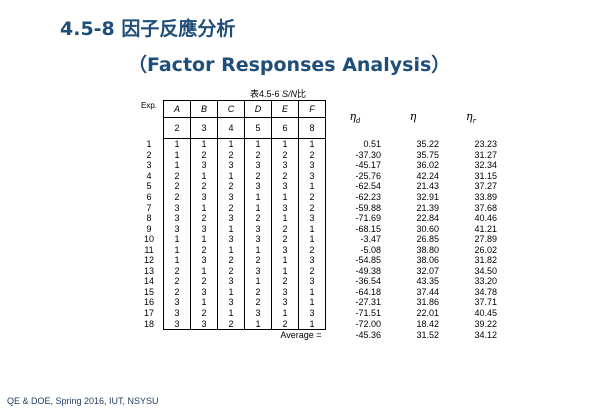  What do you see at coordinates (149, 197) in the screenshot?
I see `exp-number: 6` at bounding box center [149, 197].